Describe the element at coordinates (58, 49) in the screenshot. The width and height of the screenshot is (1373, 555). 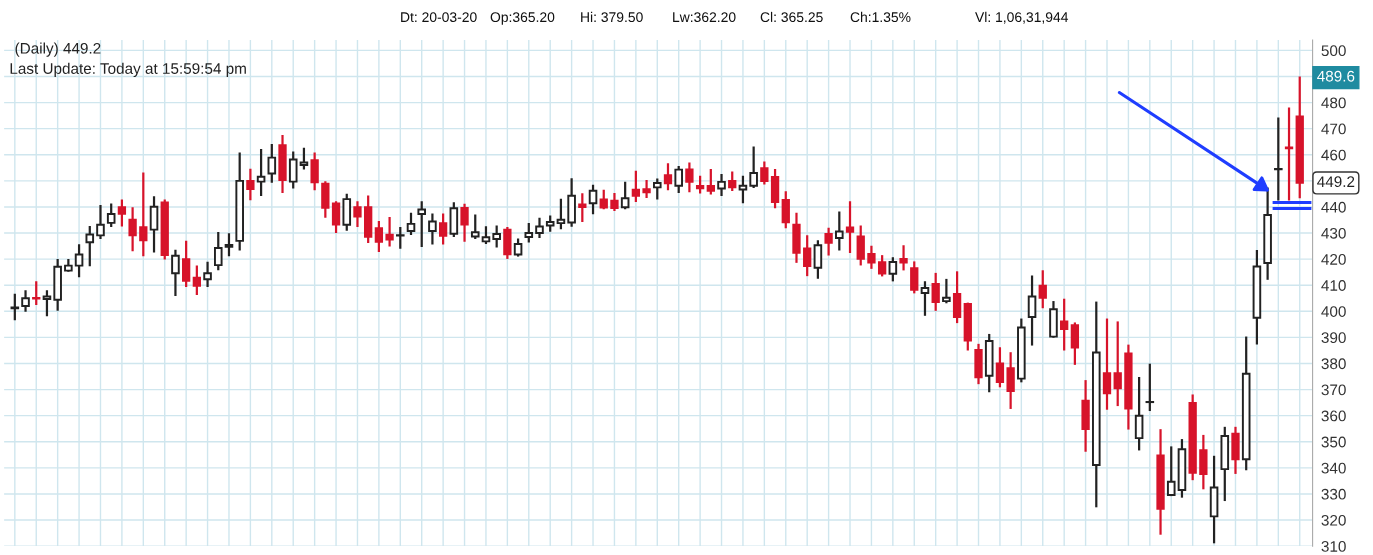
I see `chart-title: (Daily) 449.2` at that location.